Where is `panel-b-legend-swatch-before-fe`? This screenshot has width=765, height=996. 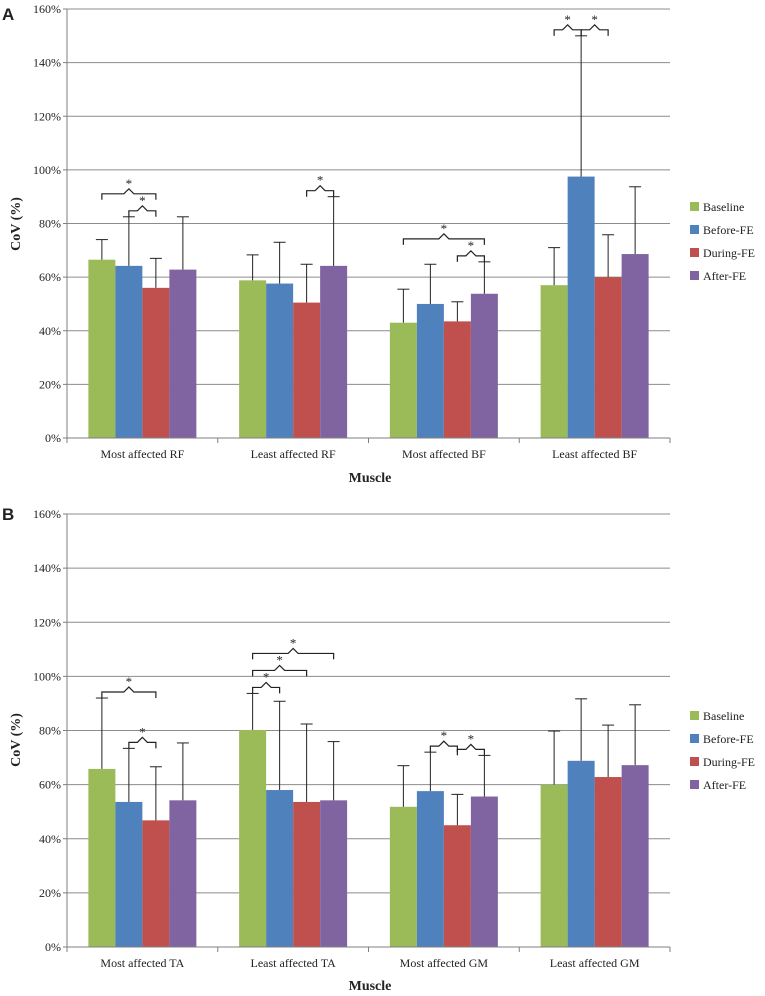
panel-b-legend-swatch-before-fe is located at coordinates (694, 738).